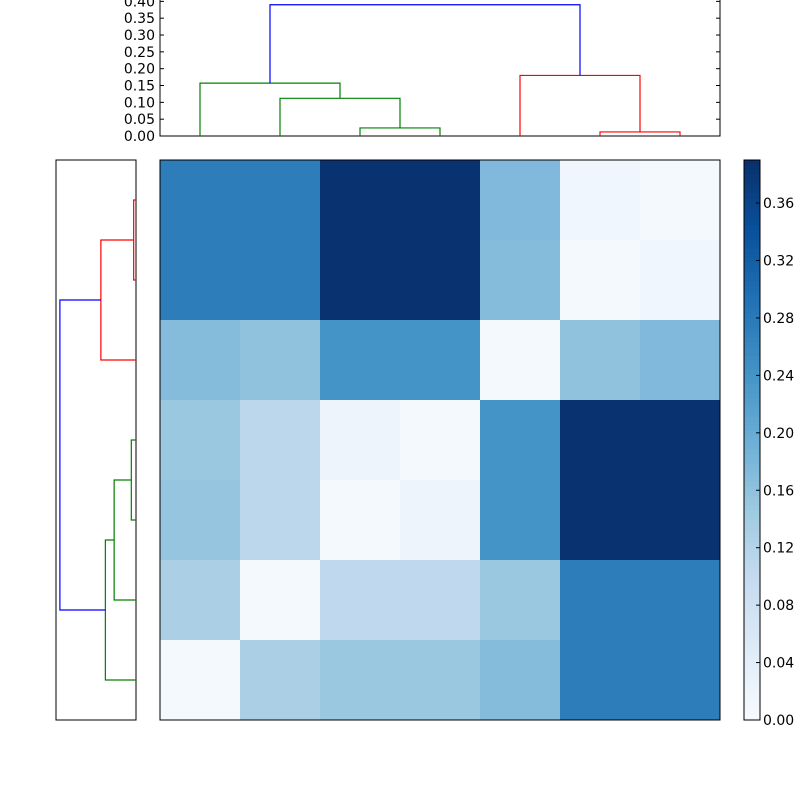 Image resolution: width=800 pixels, height=805 pixels. Describe the element at coordinates (778, 434) in the screenshot. I see `colorbar-tick-label: 0.20` at that location.